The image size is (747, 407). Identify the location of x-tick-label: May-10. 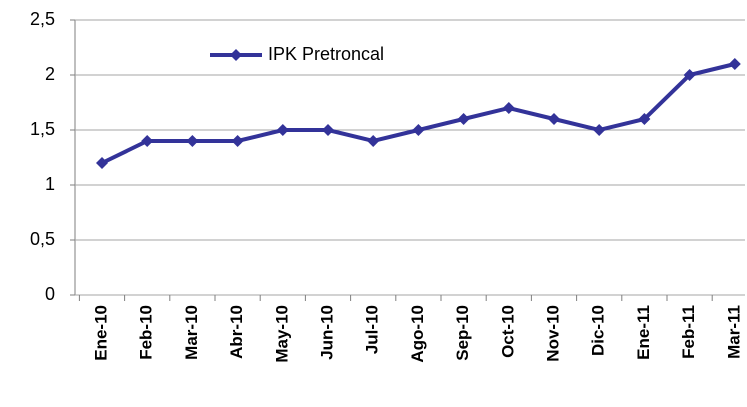
(281, 334).